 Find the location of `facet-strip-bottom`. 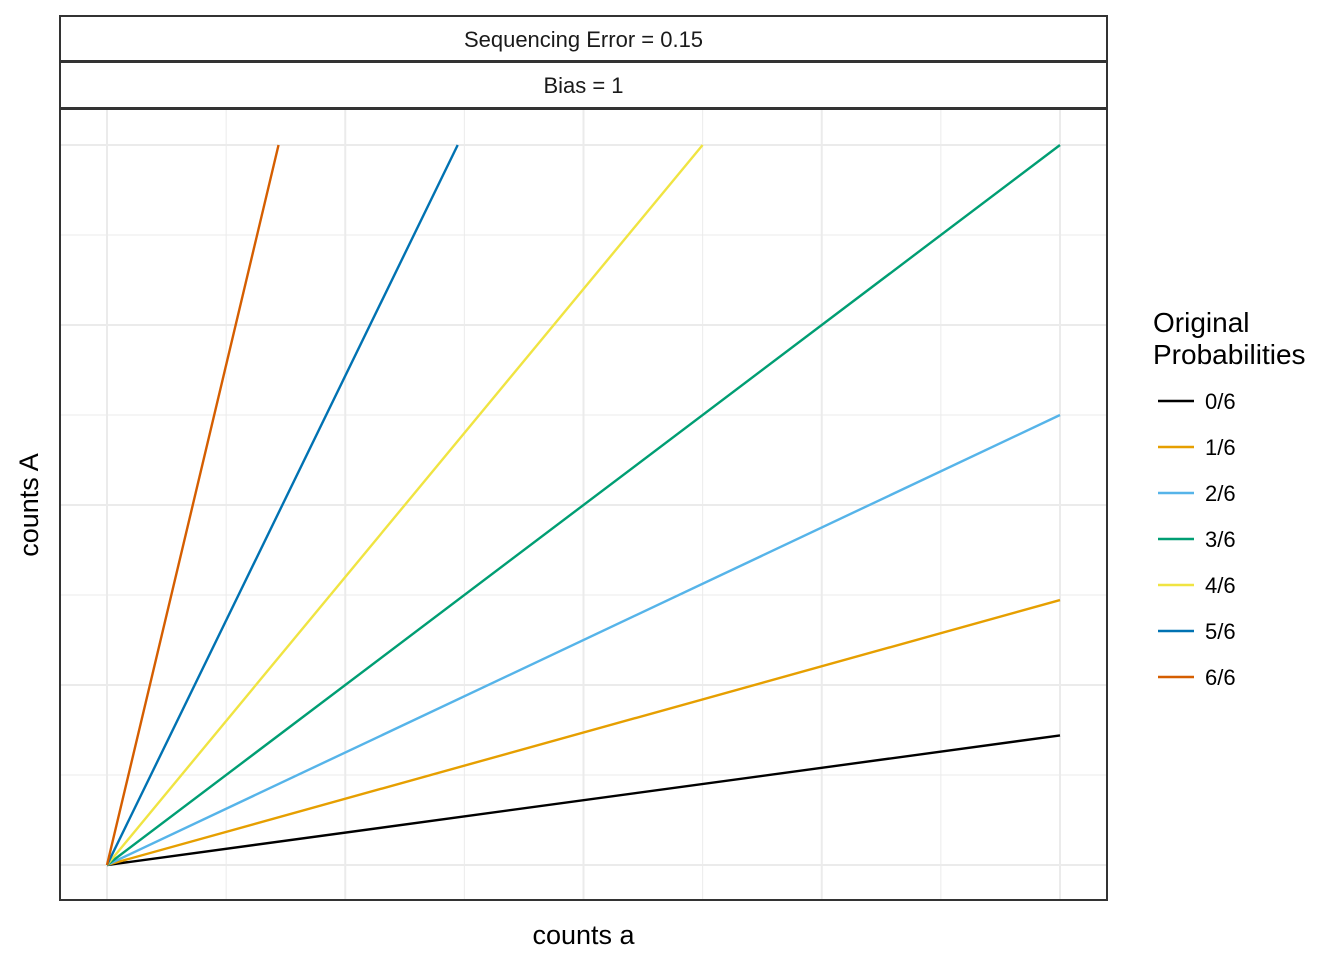

facet-strip-bottom is located at coordinates (583, 85).